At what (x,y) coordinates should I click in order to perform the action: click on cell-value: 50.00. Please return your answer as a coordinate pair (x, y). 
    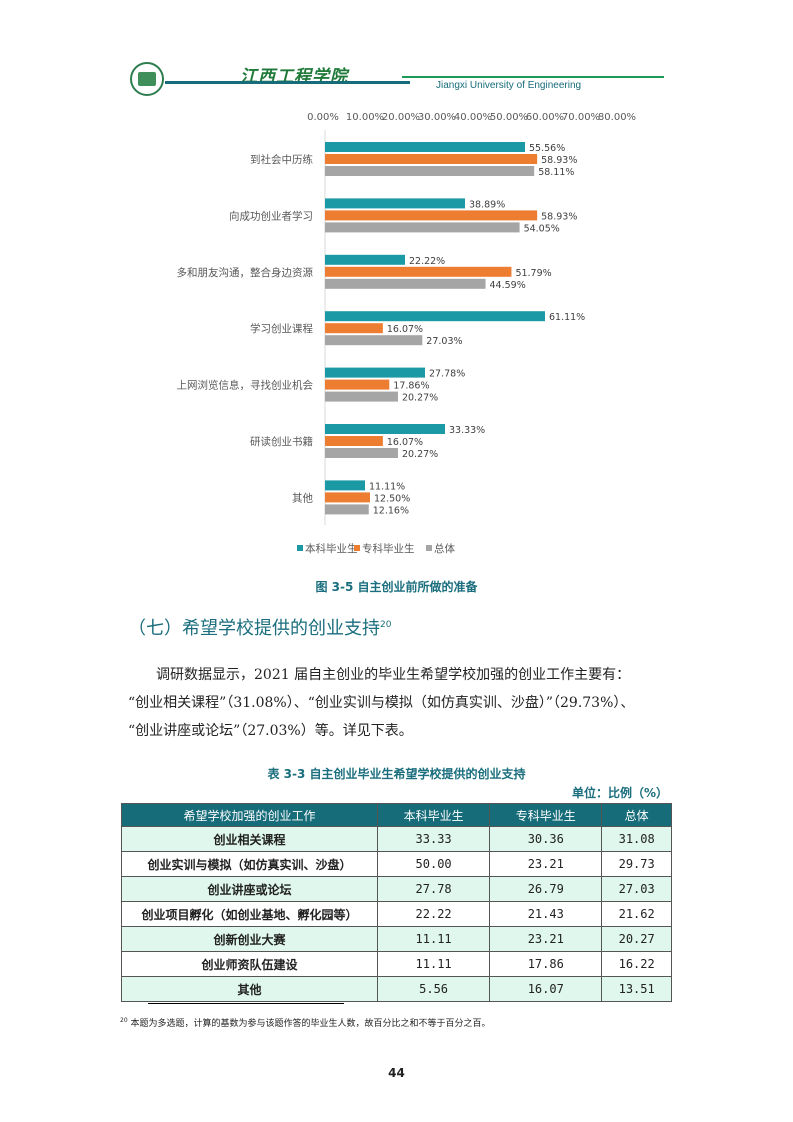
    Looking at the image, I should click on (433, 864).